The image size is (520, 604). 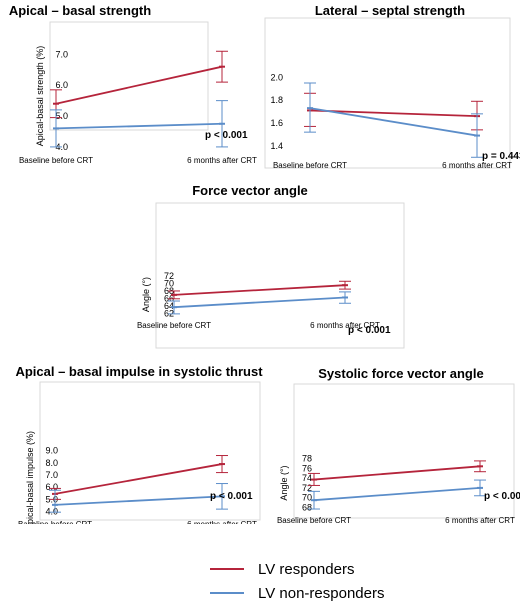 I want to click on y-tick-label: 74, so click(x=307, y=478).